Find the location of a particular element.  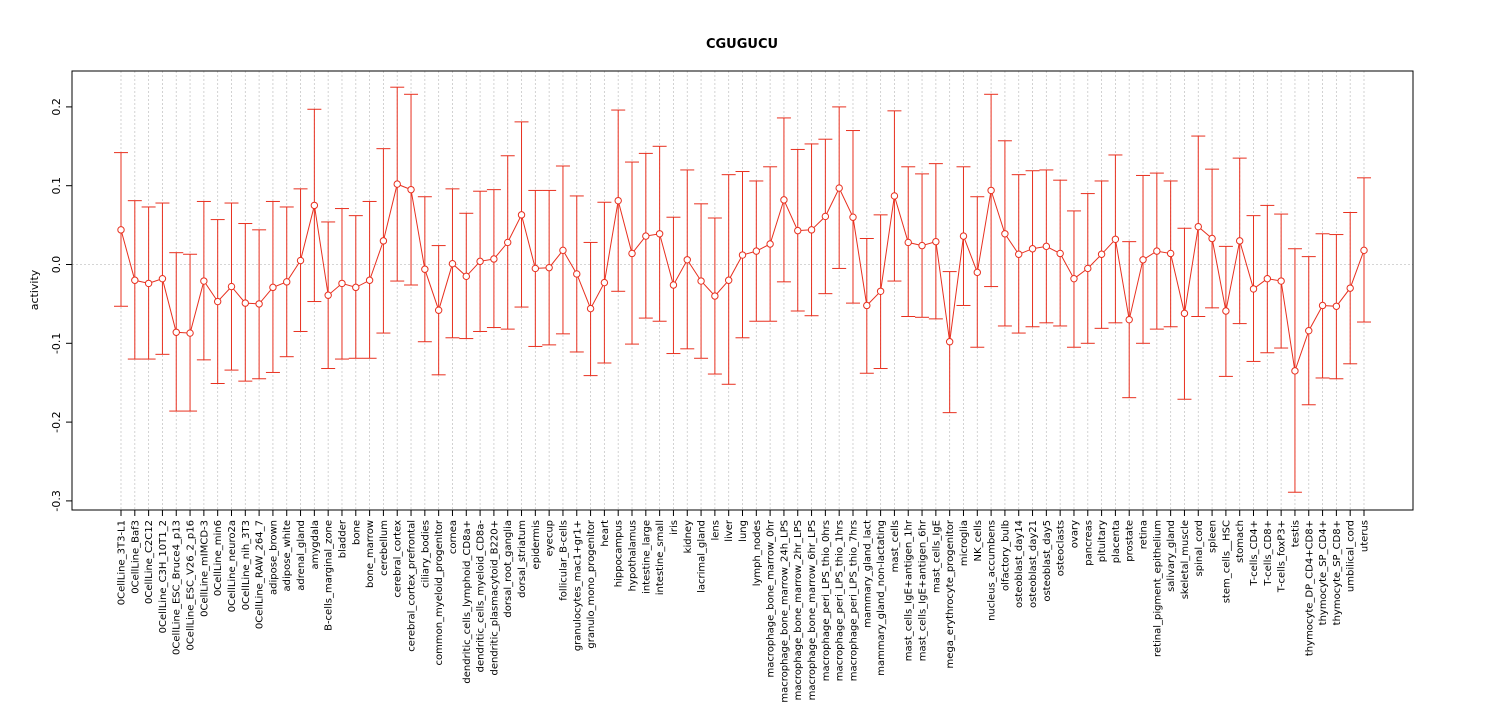

x-tick-label: lymph_nodes is located at coordinates (757, 553).